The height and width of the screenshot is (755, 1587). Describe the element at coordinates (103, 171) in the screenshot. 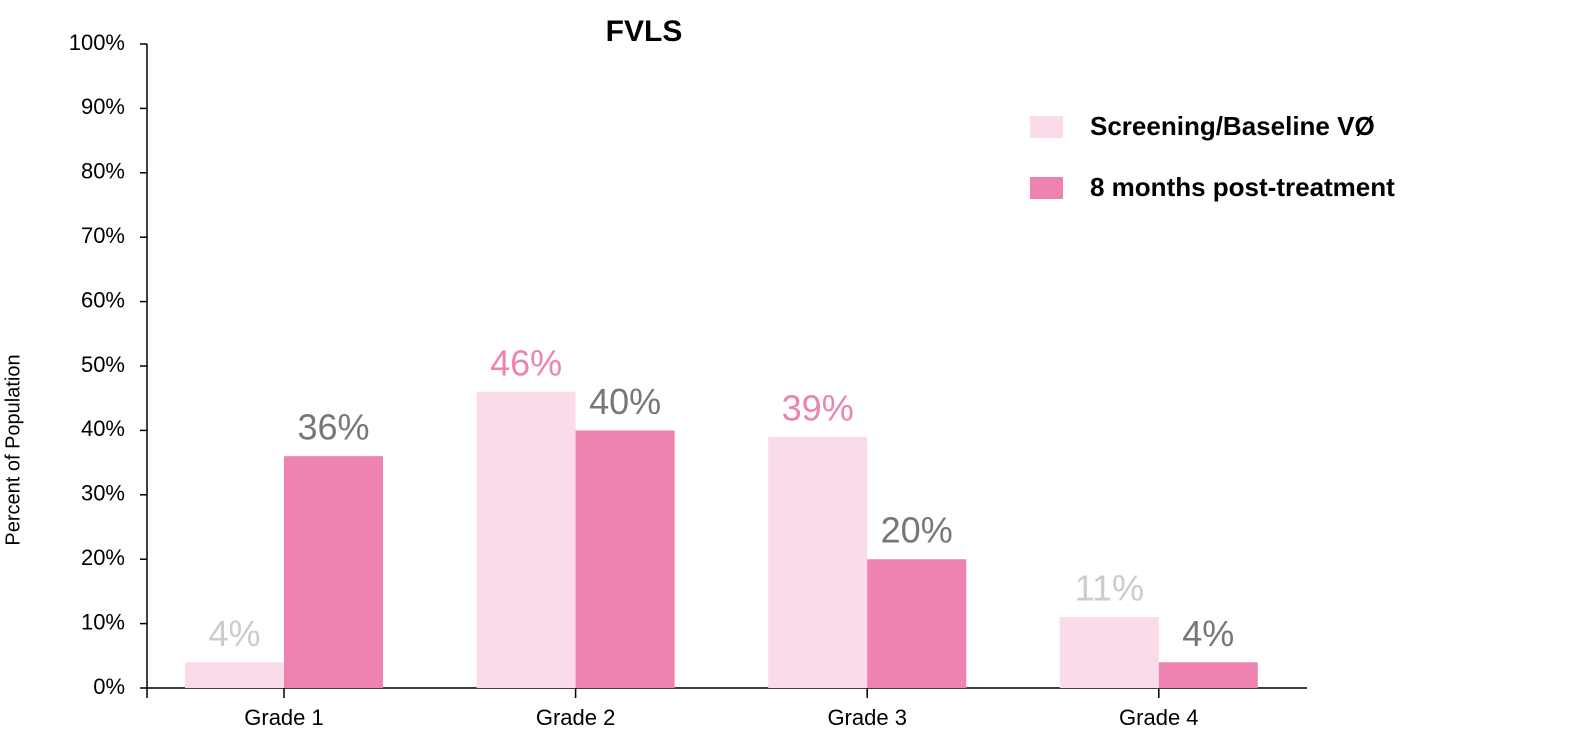

I see `y-tick-label: 80%` at that location.